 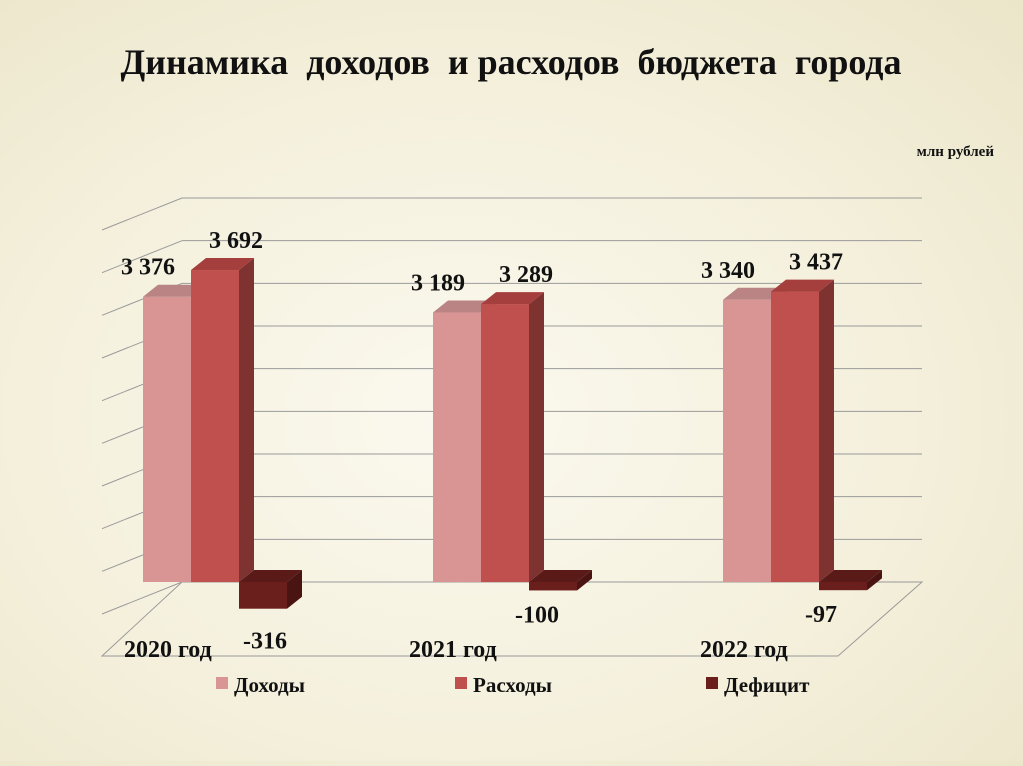 I want to click on data-label-3-1: -316, so click(x=265, y=642).